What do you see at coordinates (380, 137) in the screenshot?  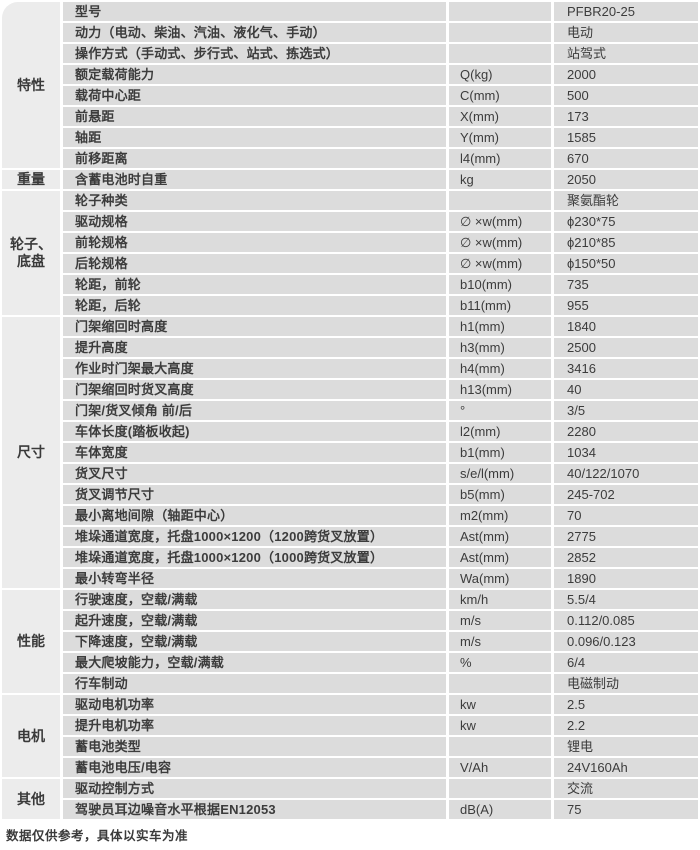 I see `table-row: 轴距 Y(mm) 1585` at bounding box center [380, 137].